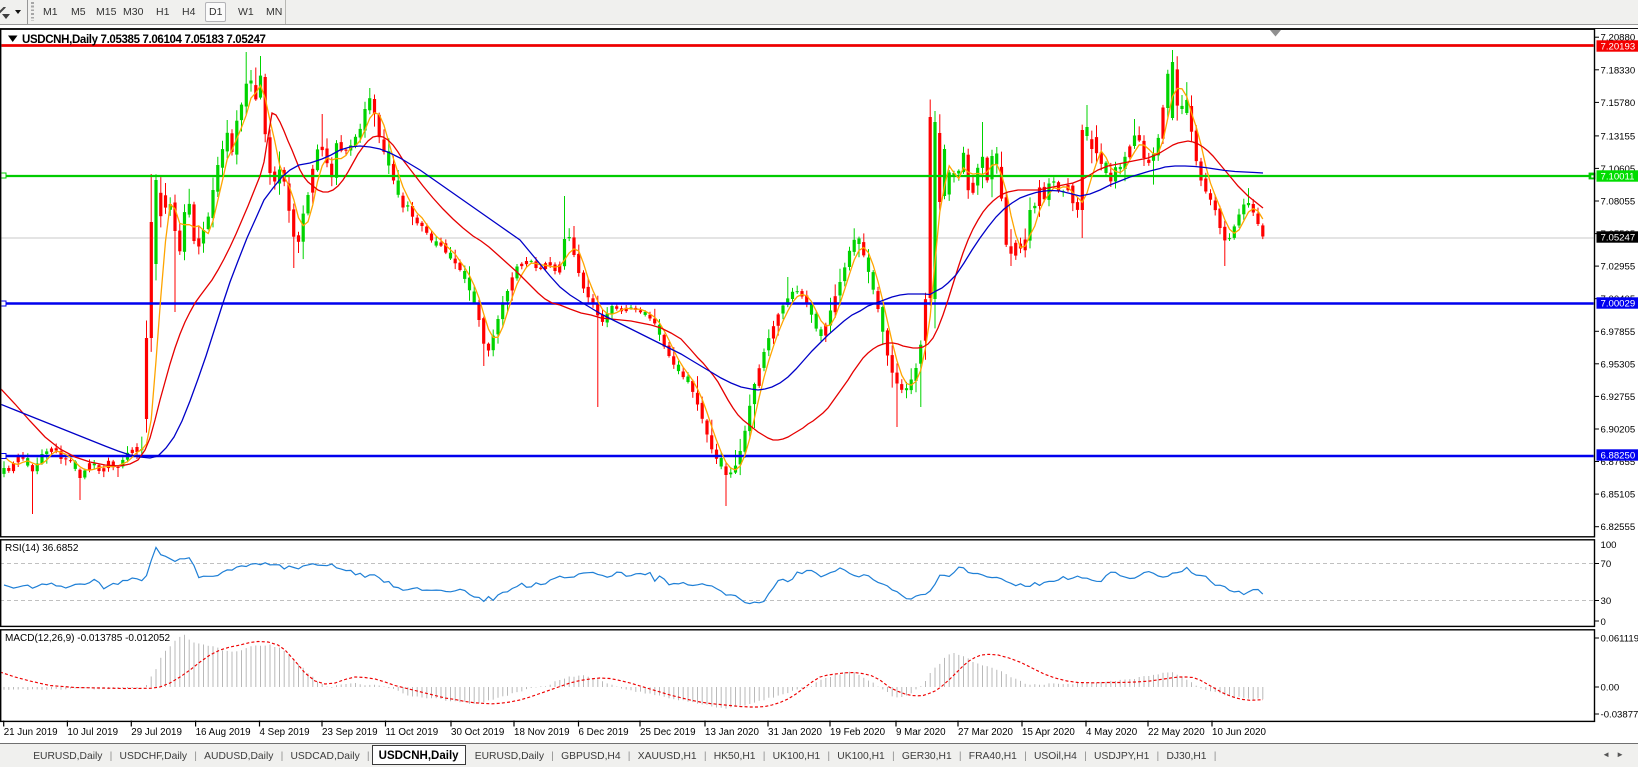 This screenshot has height=767, width=1638. I want to click on svg-text: 4 Sep 2019, so click(285, 732).